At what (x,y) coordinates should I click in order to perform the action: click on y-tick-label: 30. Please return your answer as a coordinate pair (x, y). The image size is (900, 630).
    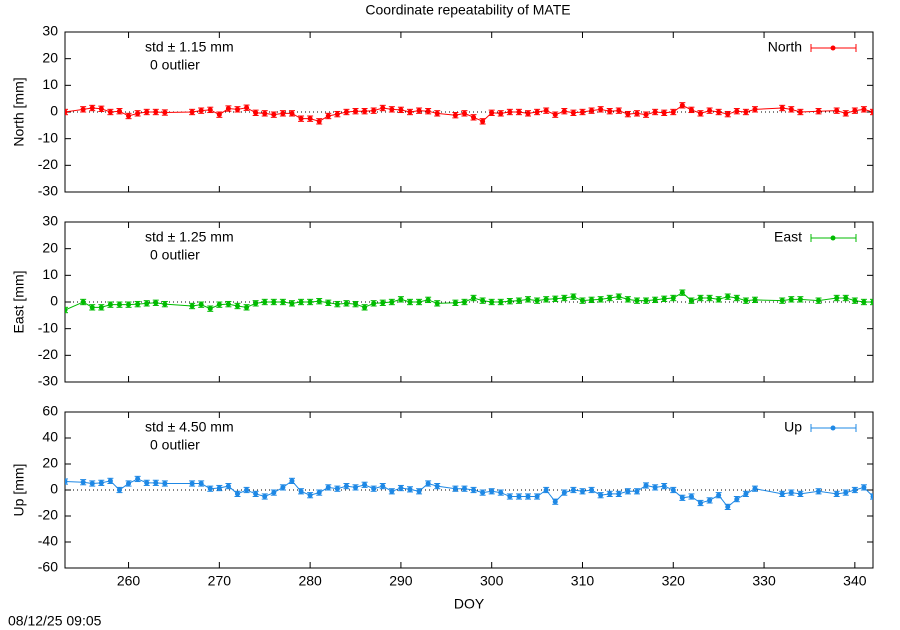
    Looking at the image, I should click on (50, 221).